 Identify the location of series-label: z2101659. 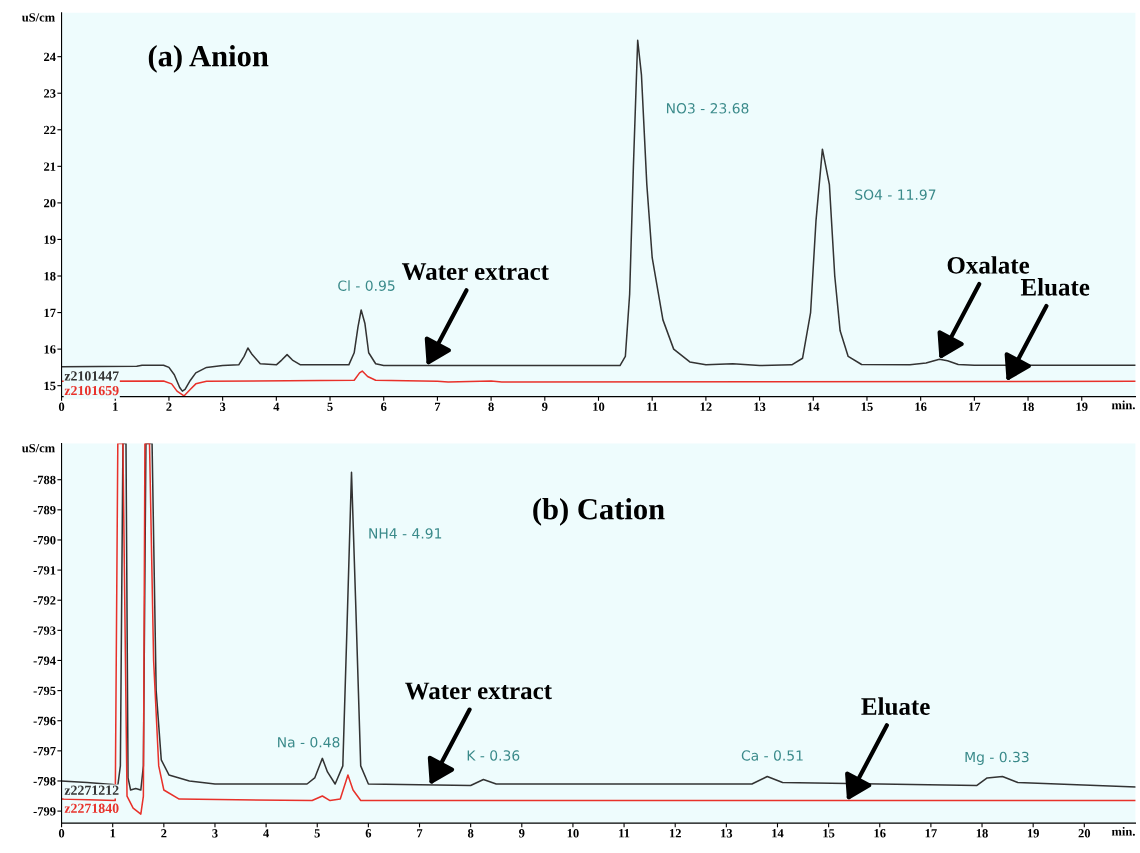
(91, 390).